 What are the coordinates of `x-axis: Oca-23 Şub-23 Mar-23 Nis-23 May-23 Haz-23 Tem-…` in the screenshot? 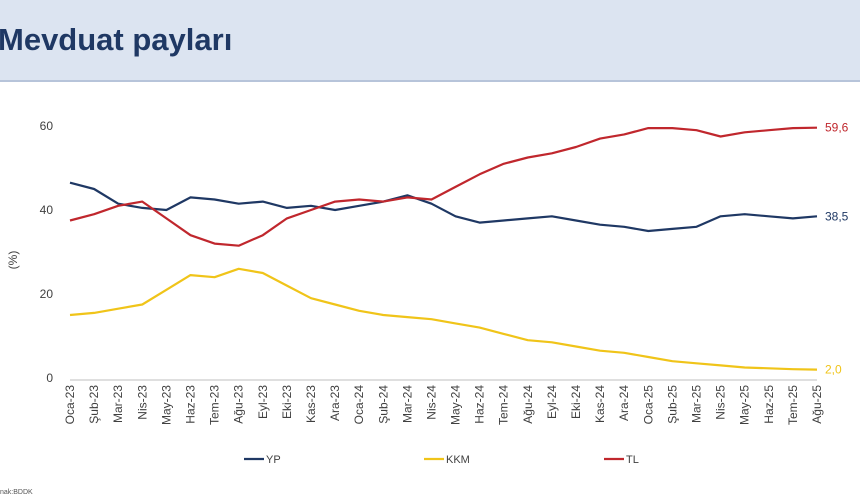 It's located at (443, 405).